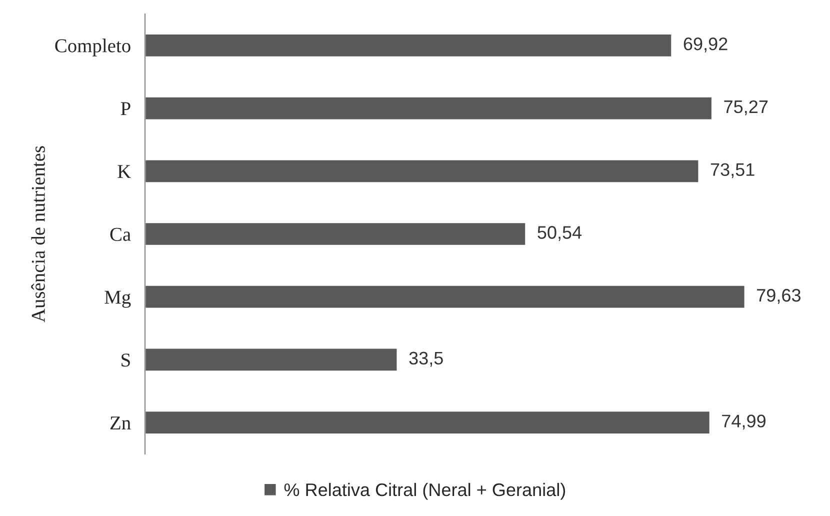 The width and height of the screenshot is (830, 516). What do you see at coordinates (120, 234) in the screenshot?
I see `y-tick-label: Ca` at bounding box center [120, 234].